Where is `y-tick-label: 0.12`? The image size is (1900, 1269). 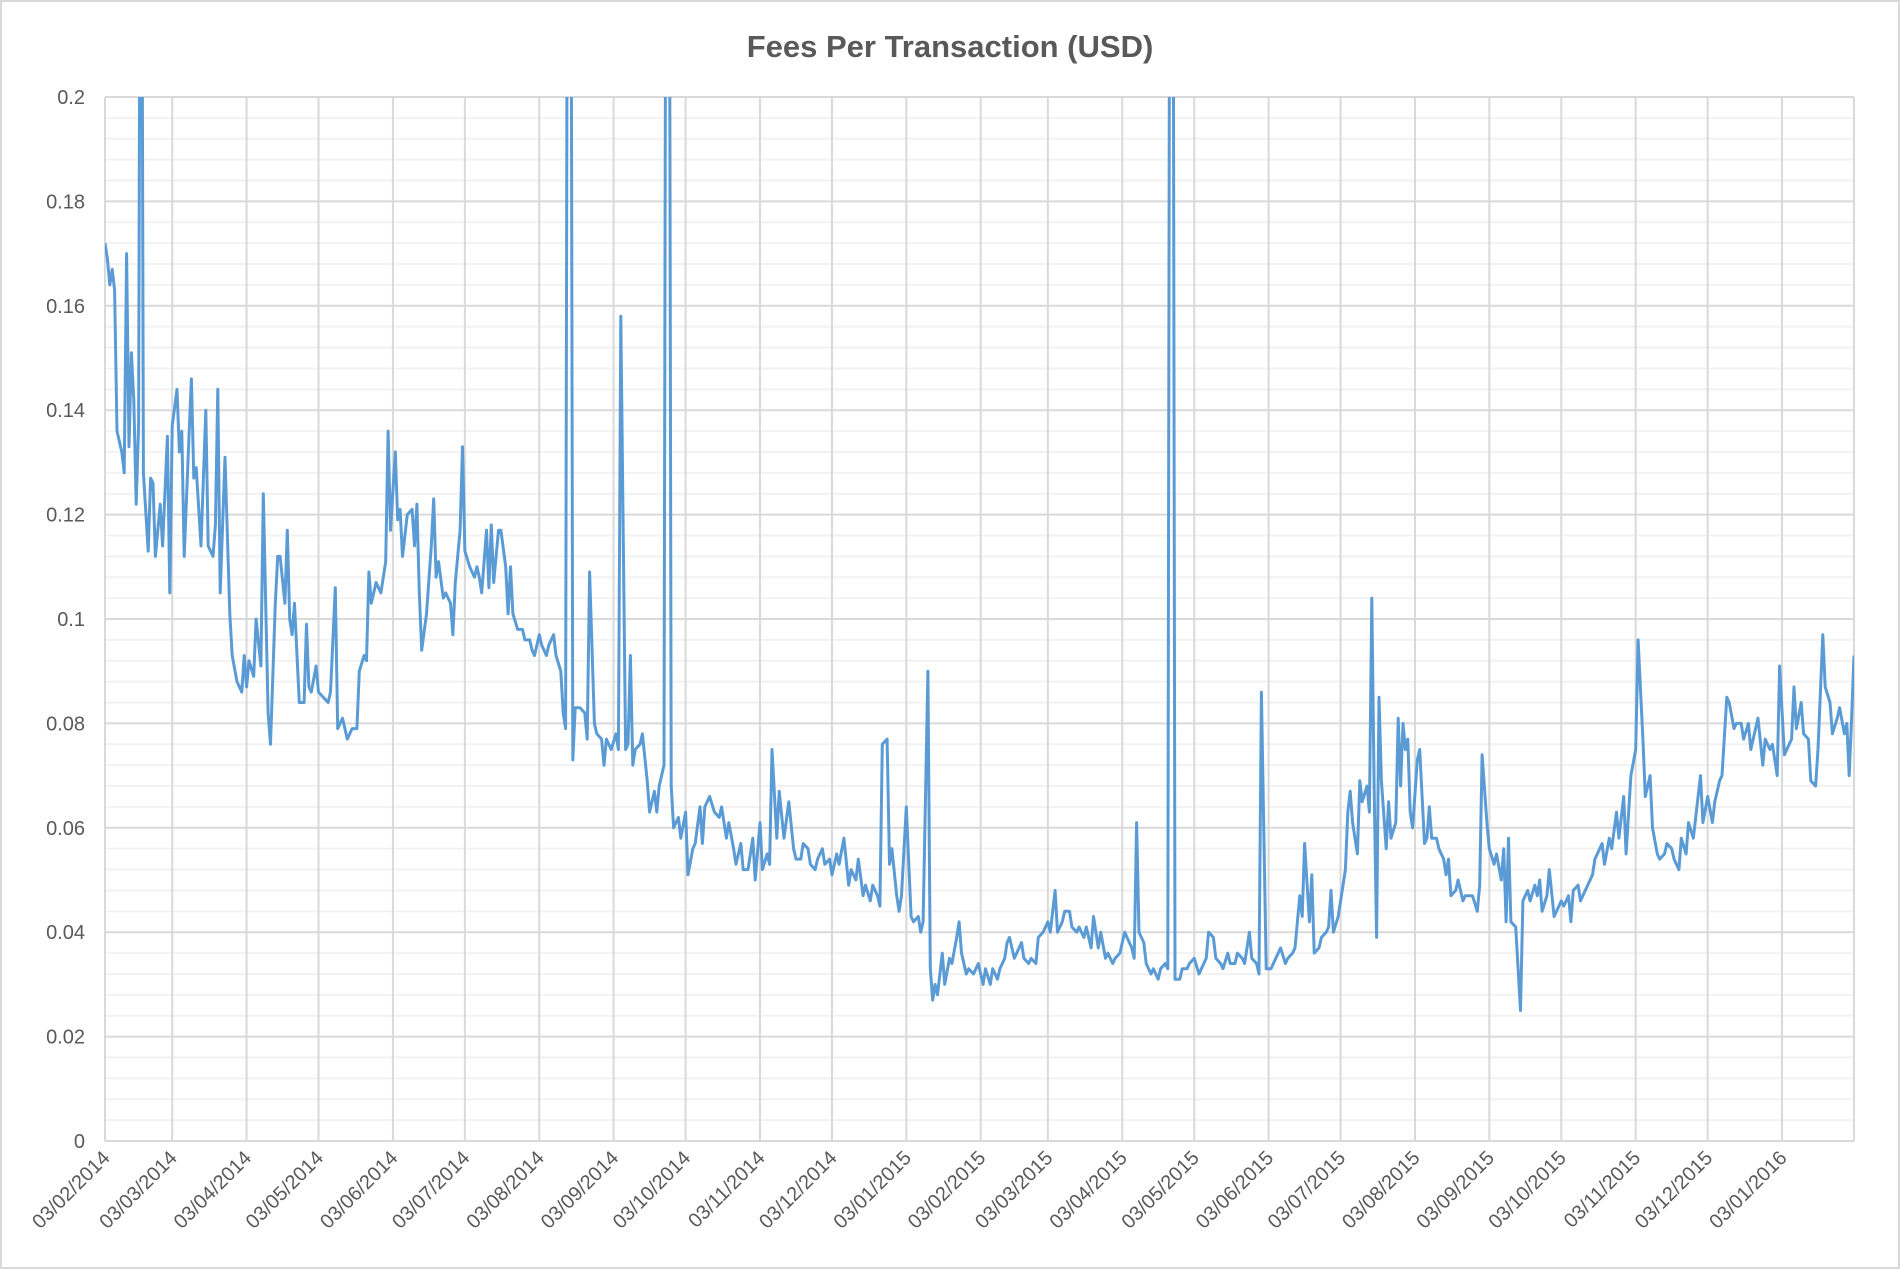
y-tick-label: 0.12 is located at coordinates (65, 516).